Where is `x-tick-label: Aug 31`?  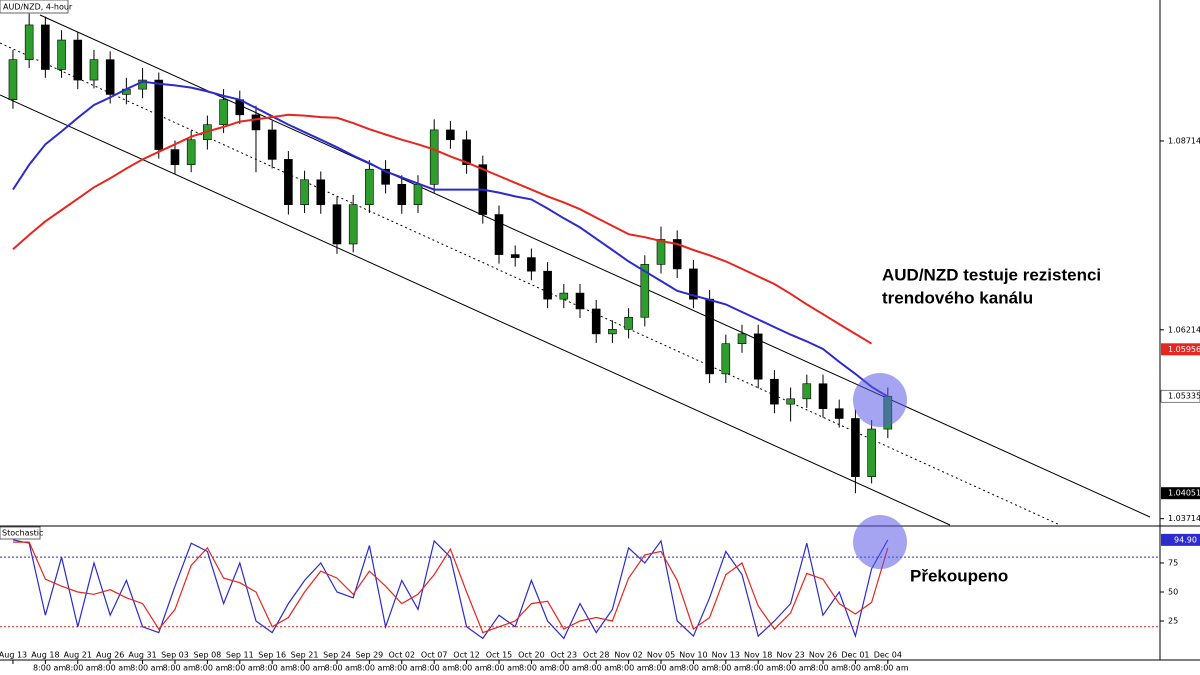
x-tick-label: Aug 31 is located at coordinates (142, 655).